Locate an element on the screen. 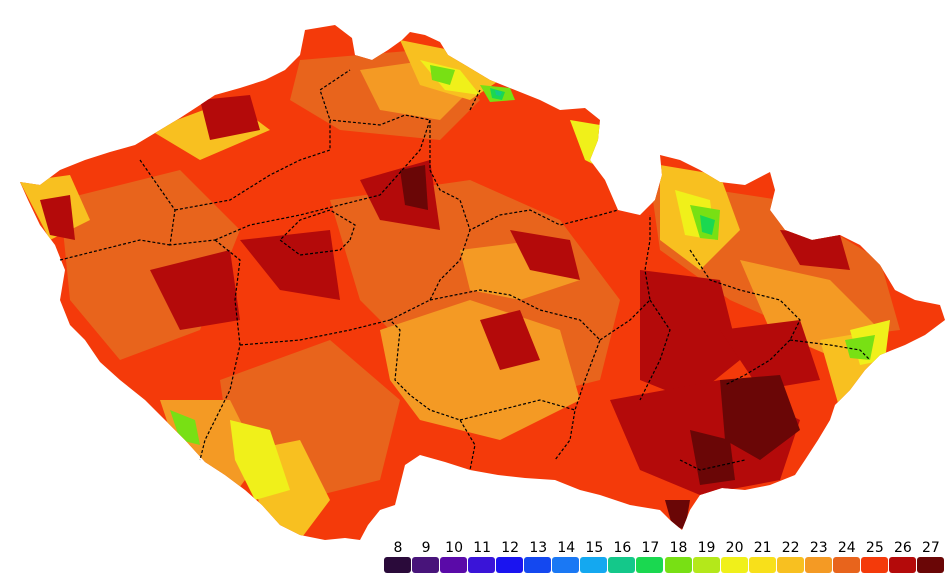 This screenshot has width=950, height=580. legend-label: 24 is located at coordinates (846, 548).